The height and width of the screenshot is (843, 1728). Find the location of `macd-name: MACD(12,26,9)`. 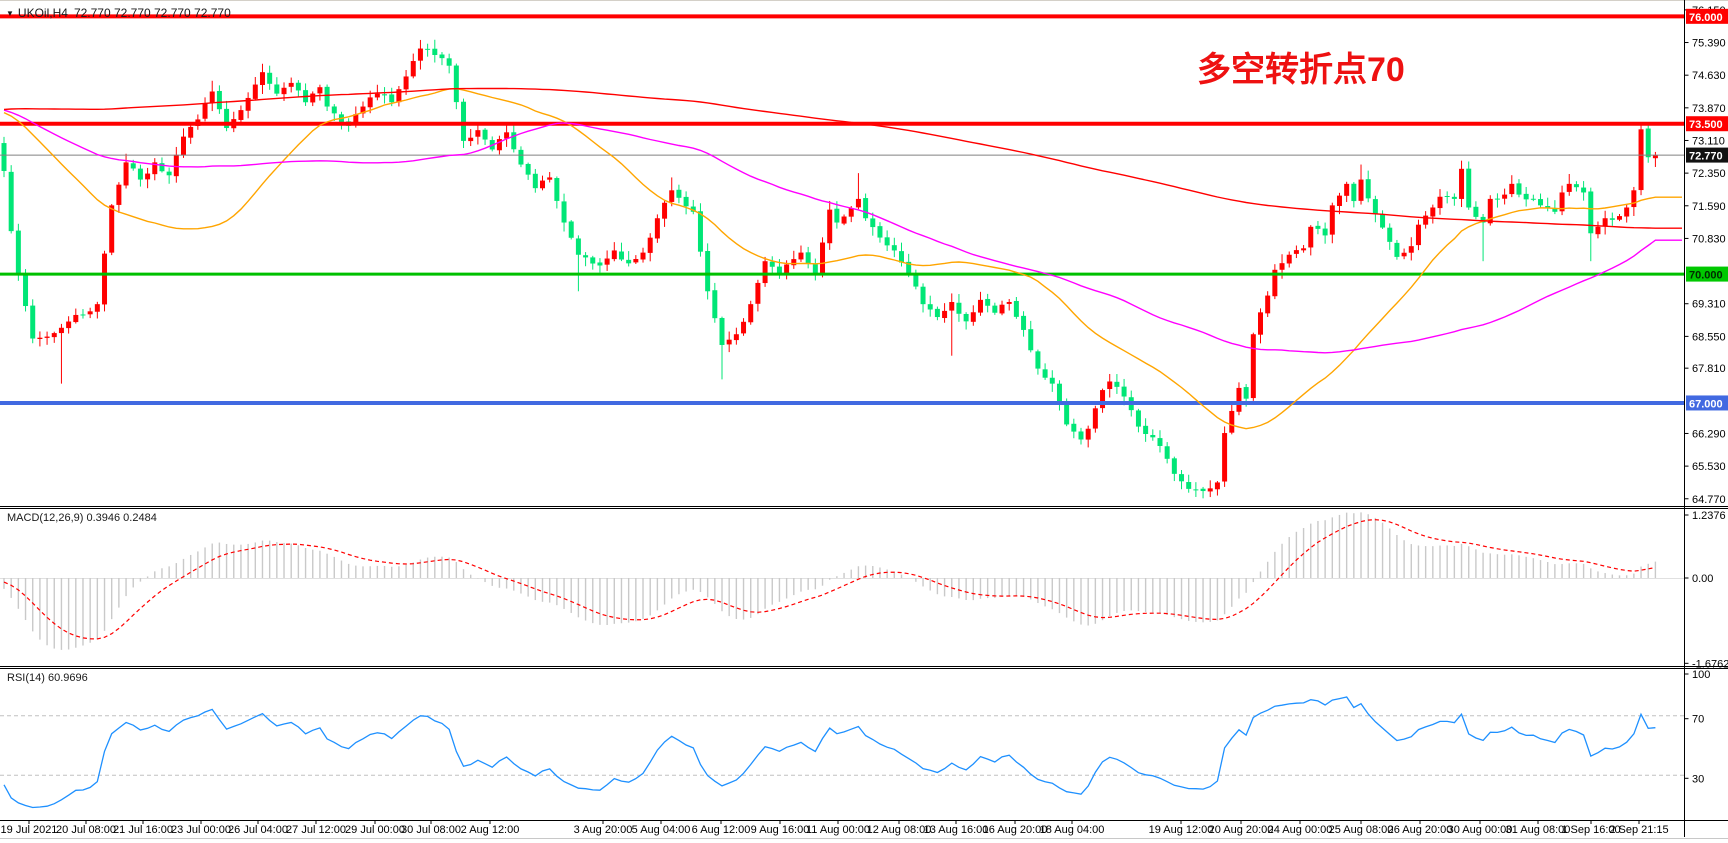

macd-name: MACD(12,26,9) is located at coordinates (45, 518).